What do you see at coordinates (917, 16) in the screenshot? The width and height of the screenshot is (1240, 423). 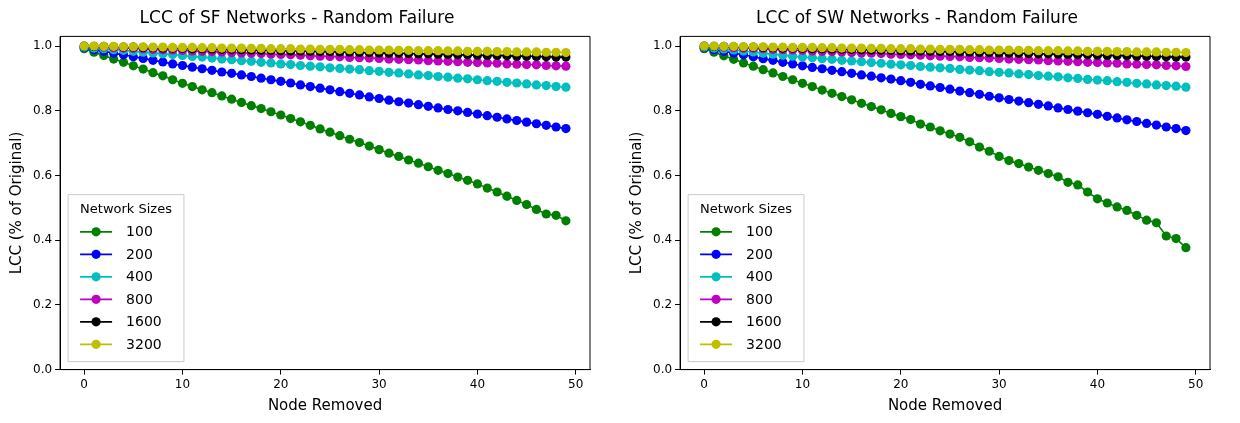 I see `chart-title: LCC of SW Networks - Random Failure` at bounding box center [917, 16].